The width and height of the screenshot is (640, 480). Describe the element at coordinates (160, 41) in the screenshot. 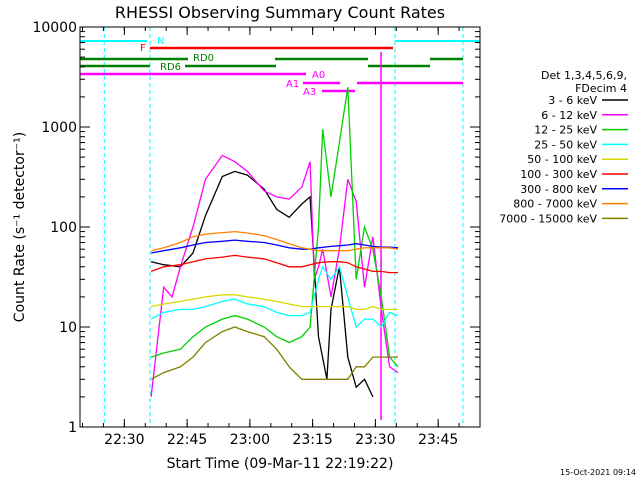

I see `flag-label-n: N` at that location.